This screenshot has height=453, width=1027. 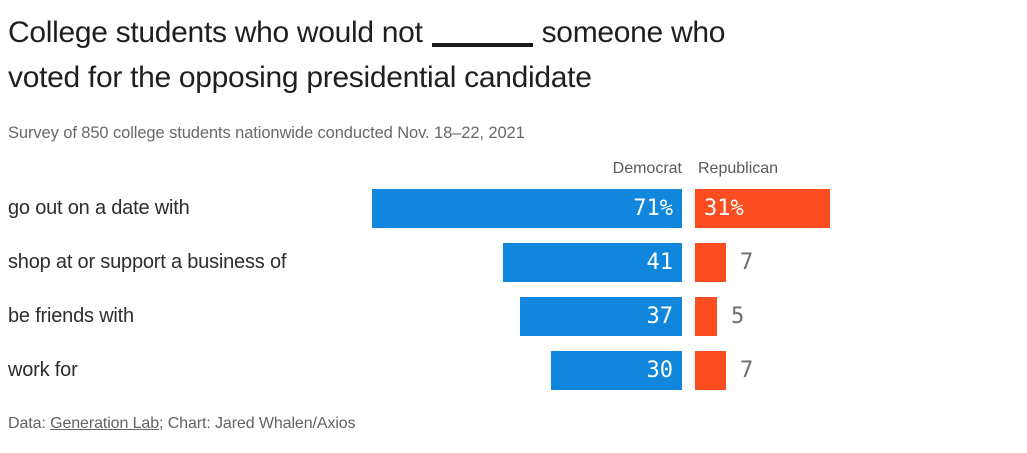 What do you see at coordinates (724, 208) in the screenshot?
I see `republican-value-label: 31%` at bounding box center [724, 208].